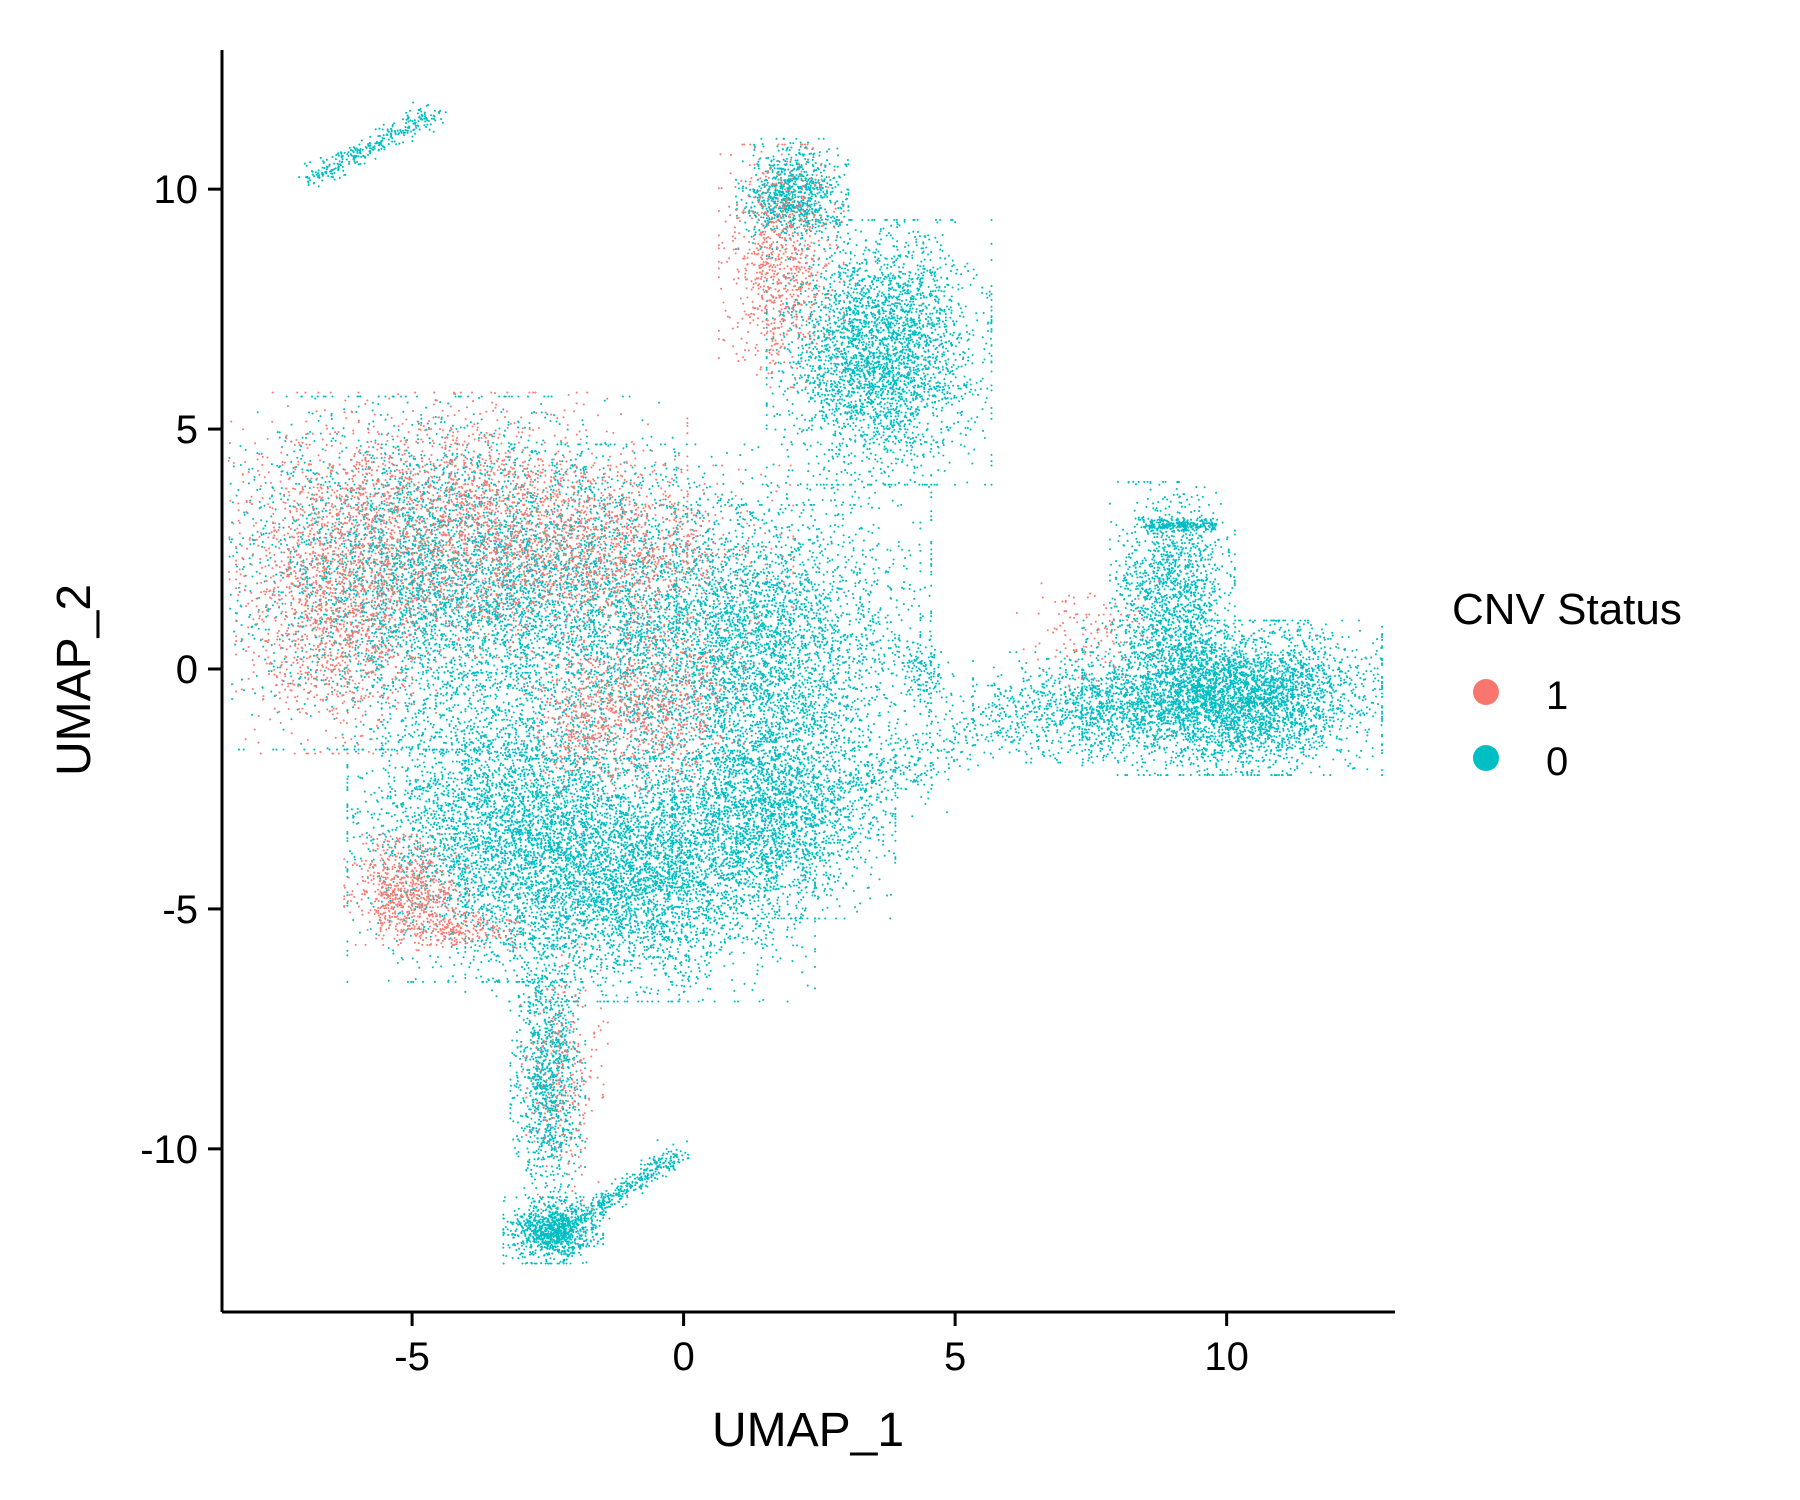 This screenshot has height=1500, width=1800. I want to click on y-tick-label: -10, so click(169, 1150).